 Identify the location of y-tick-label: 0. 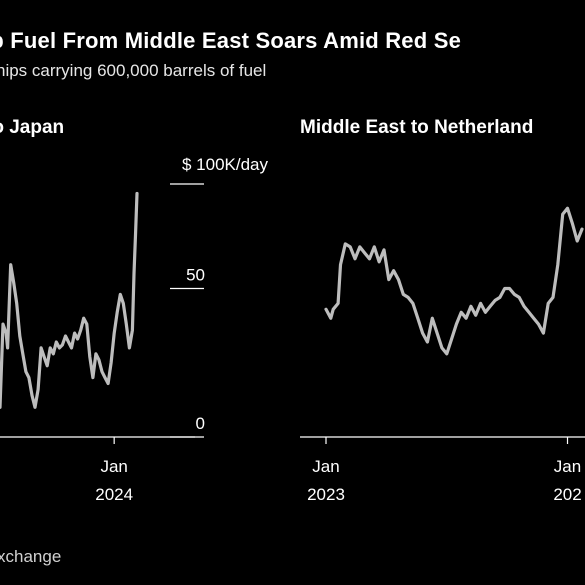
(200, 423).